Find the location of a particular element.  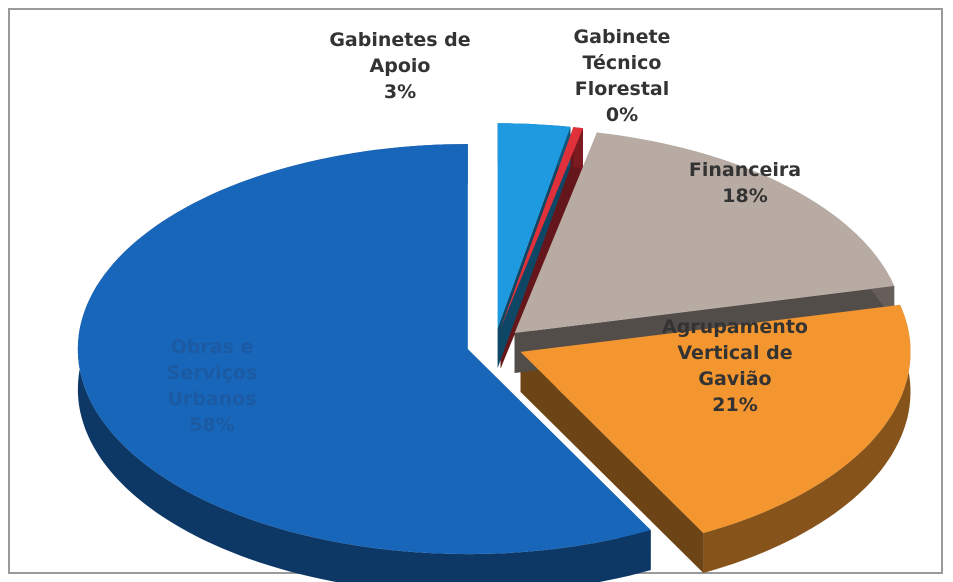

data-label: Gabinete Técnico Florestal 0% is located at coordinates (622, 76).